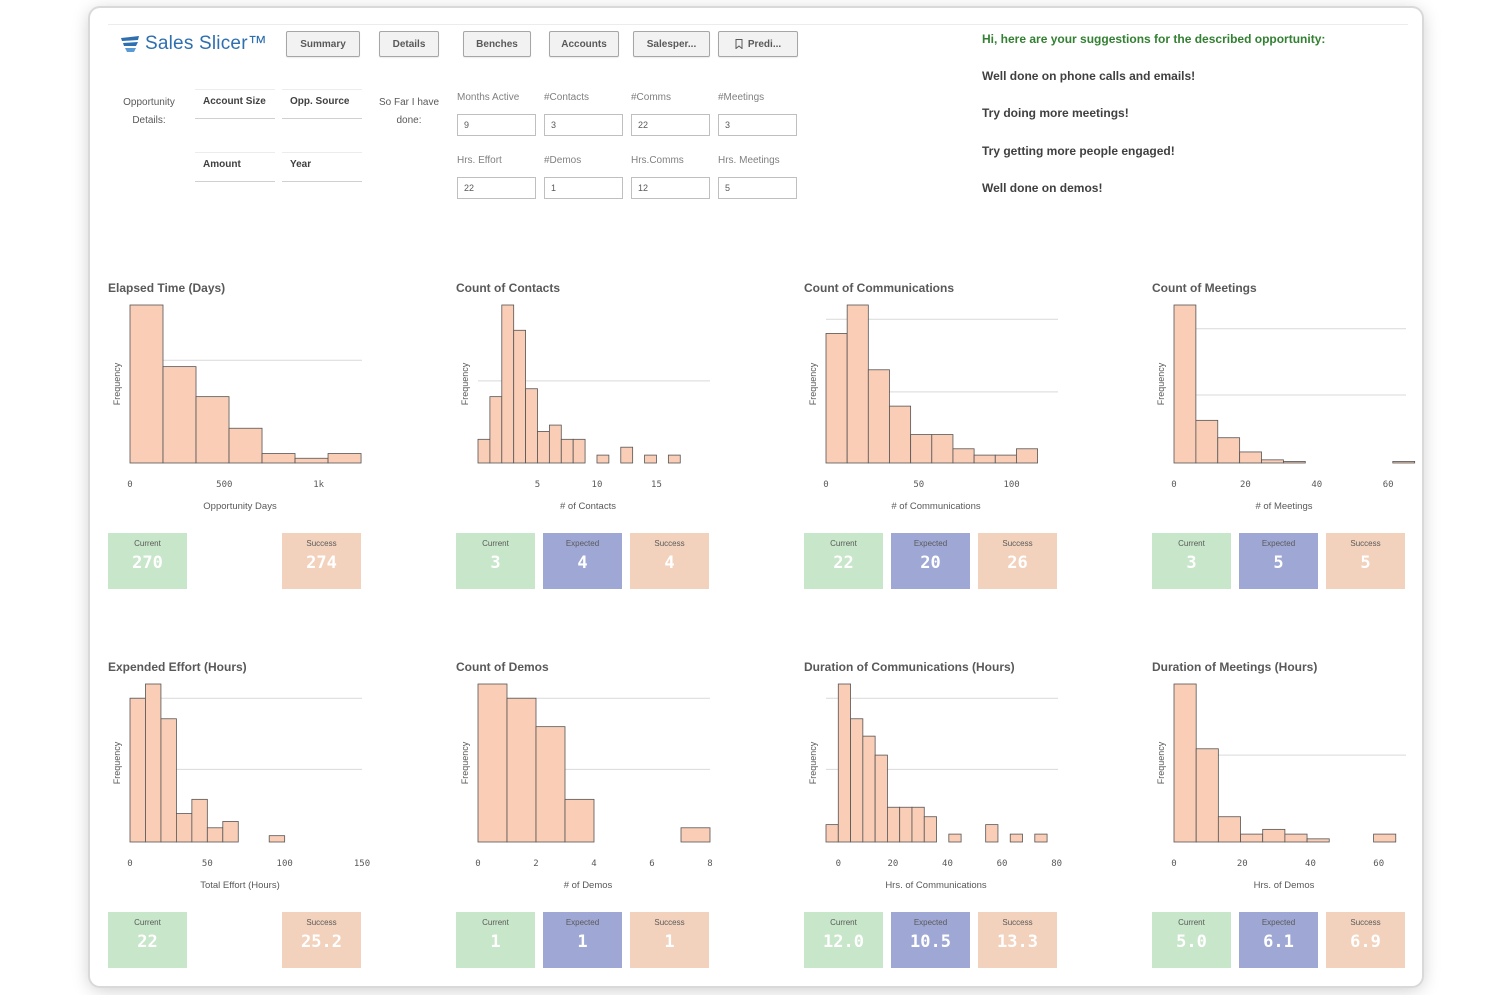  Describe the element at coordinates (496, 125) in the screenshot. I see `months-active-input: 9` at that location.